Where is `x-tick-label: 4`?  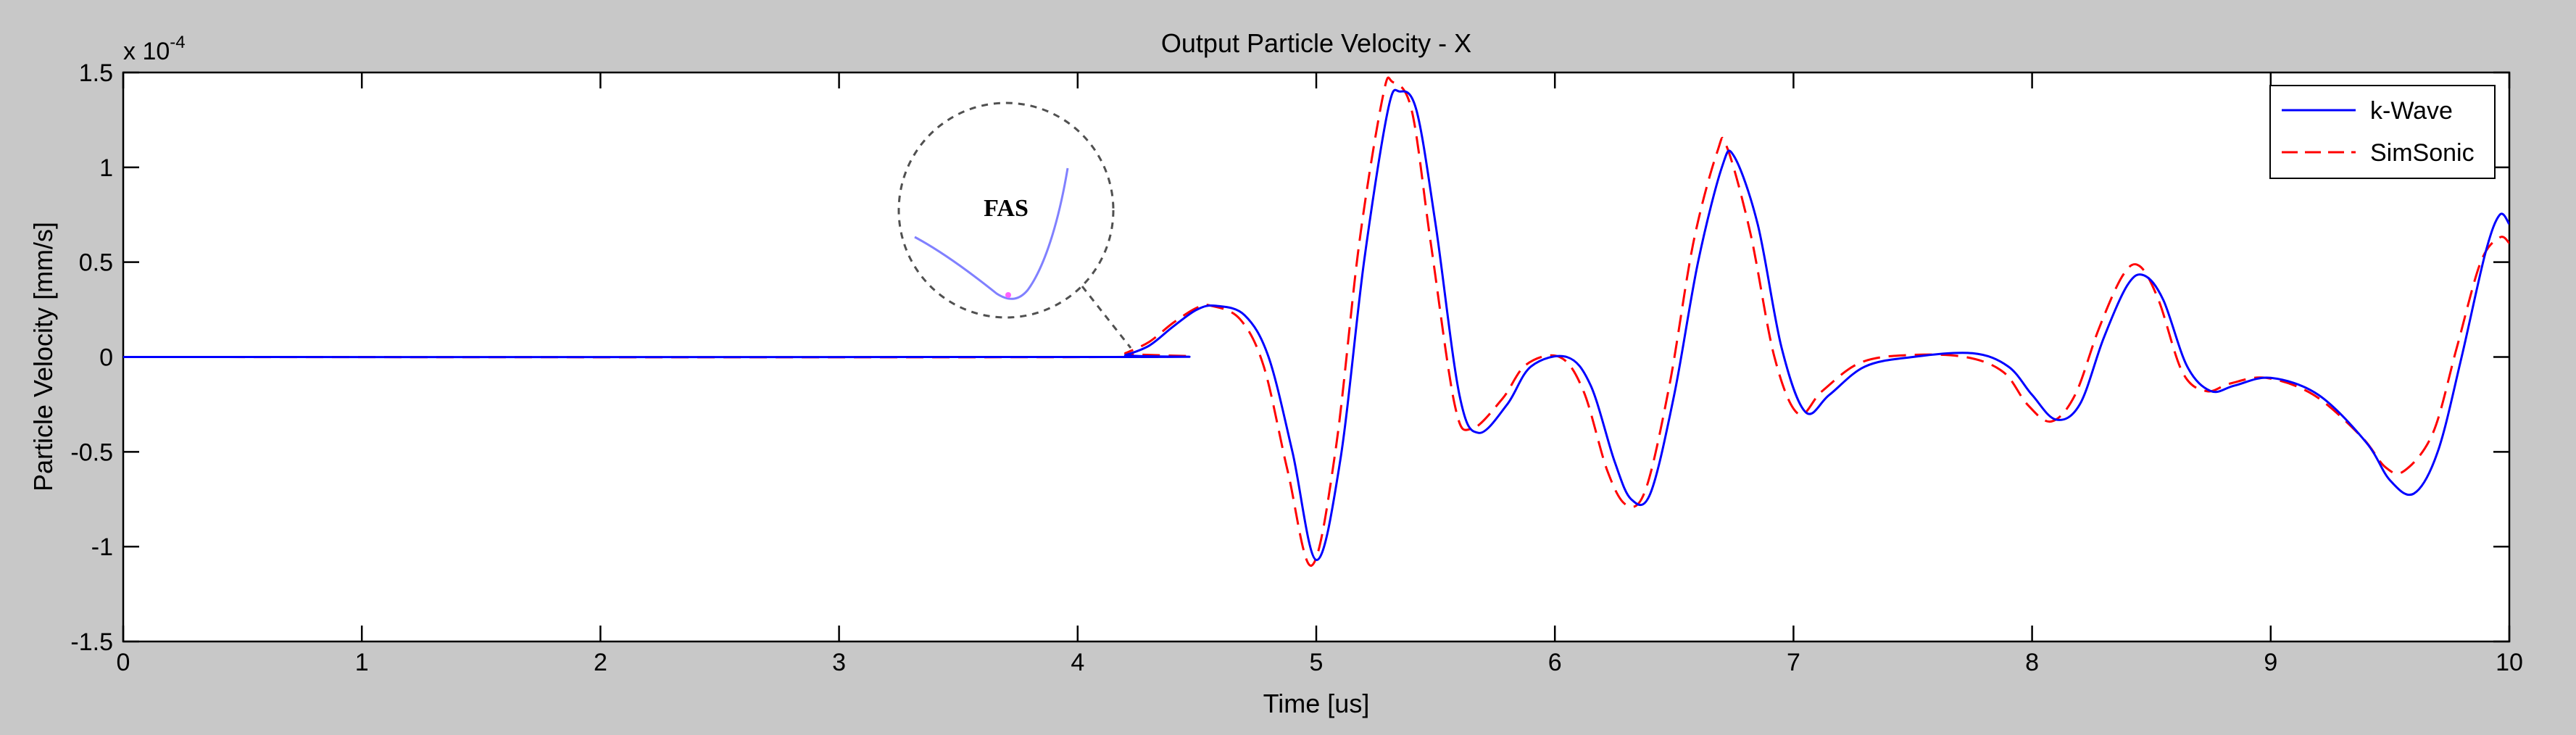
x-tick-label: 4 is located at coordinates (1077, 663).